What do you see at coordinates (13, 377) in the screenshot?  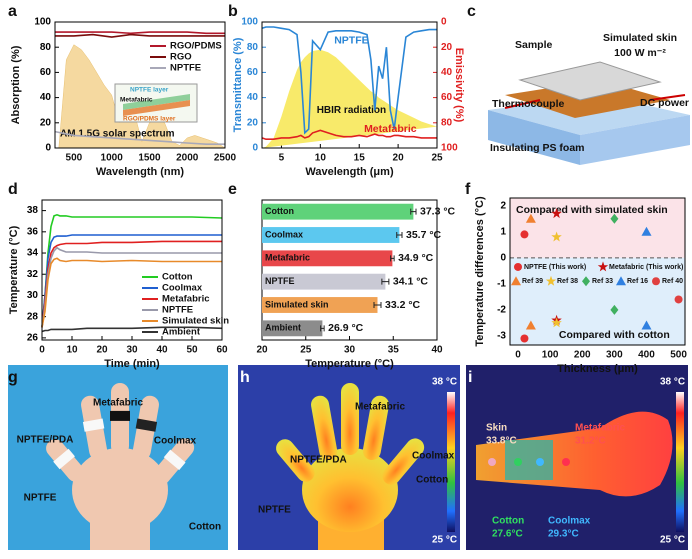 I see `panel-label: g` at bounding box center [13, 377].